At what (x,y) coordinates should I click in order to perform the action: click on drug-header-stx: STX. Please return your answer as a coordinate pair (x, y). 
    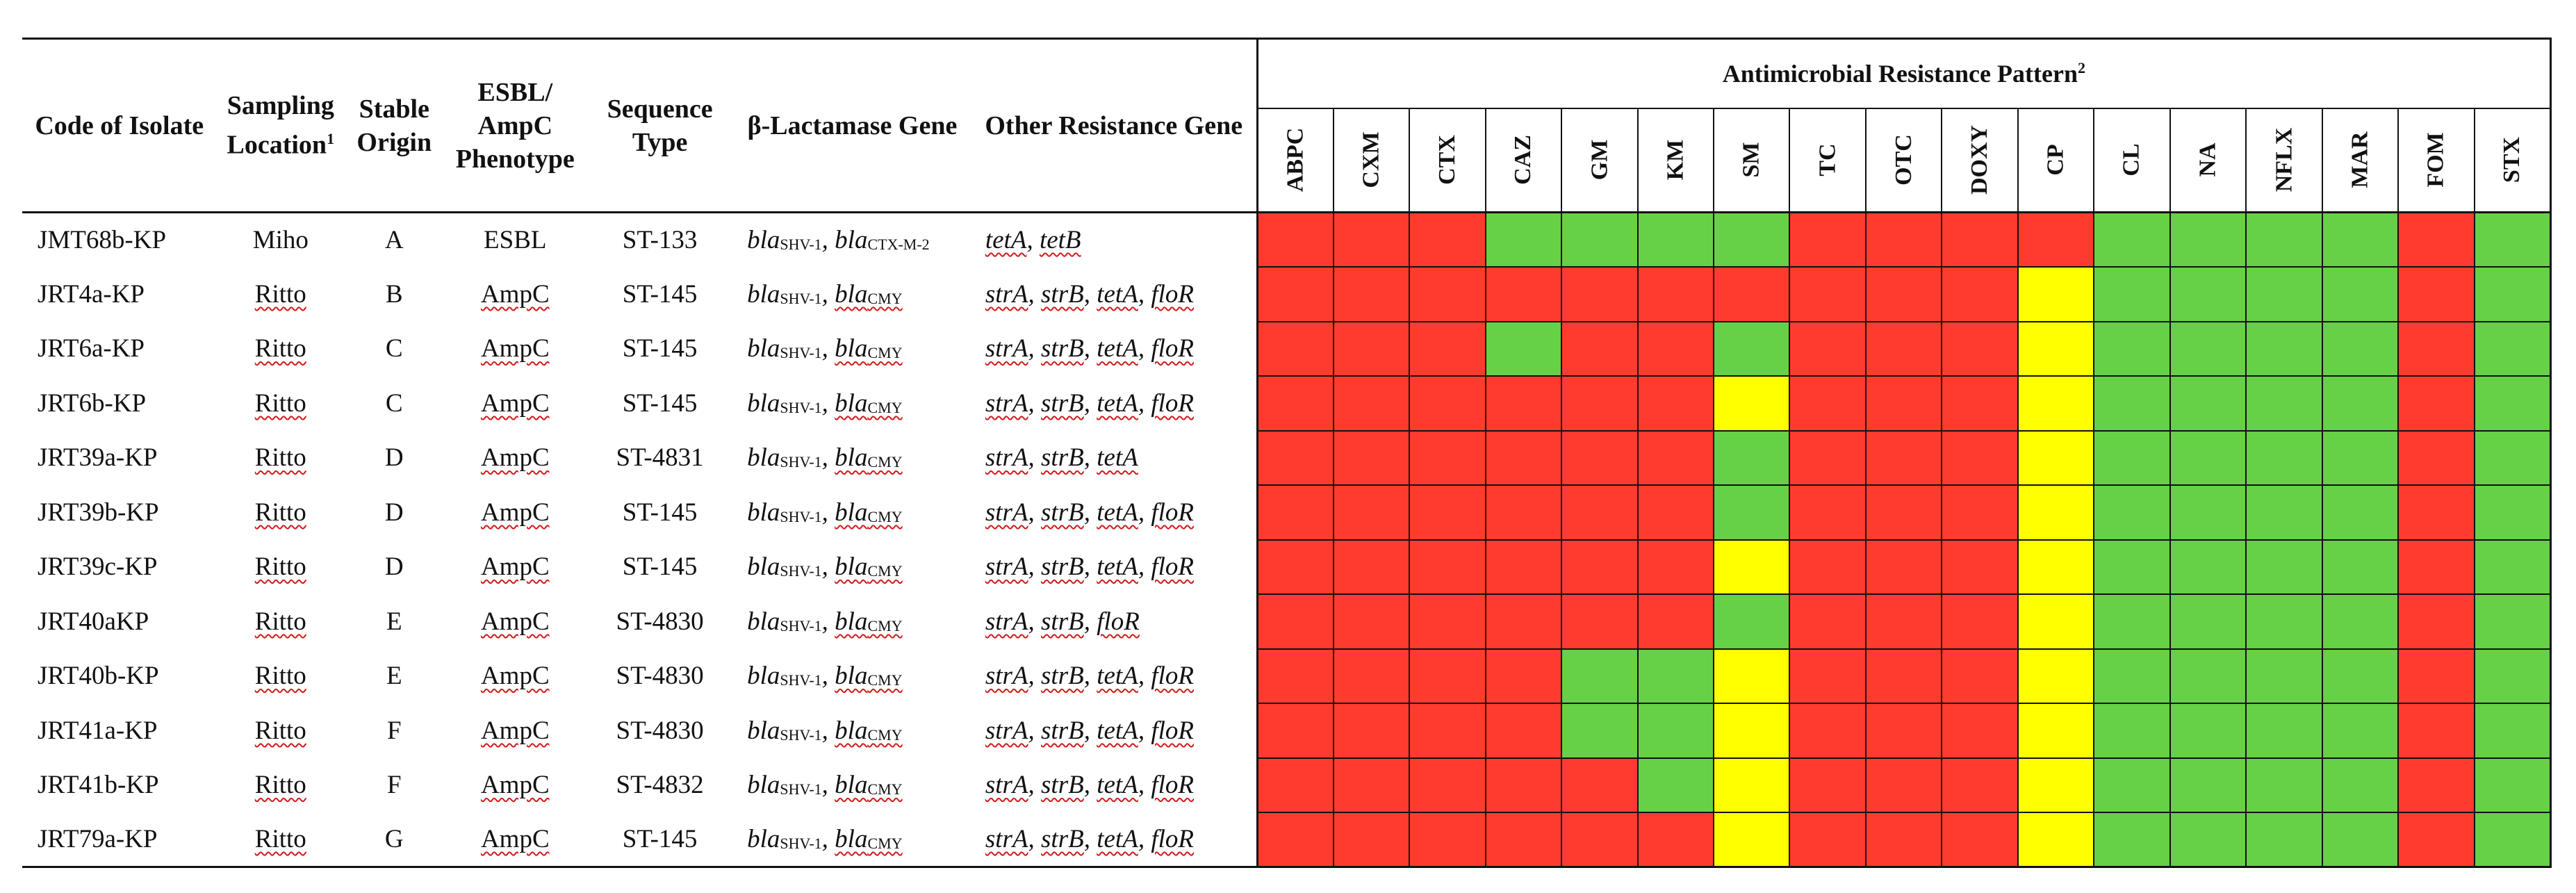
    Looking at the image, I should click on (2512, 160).